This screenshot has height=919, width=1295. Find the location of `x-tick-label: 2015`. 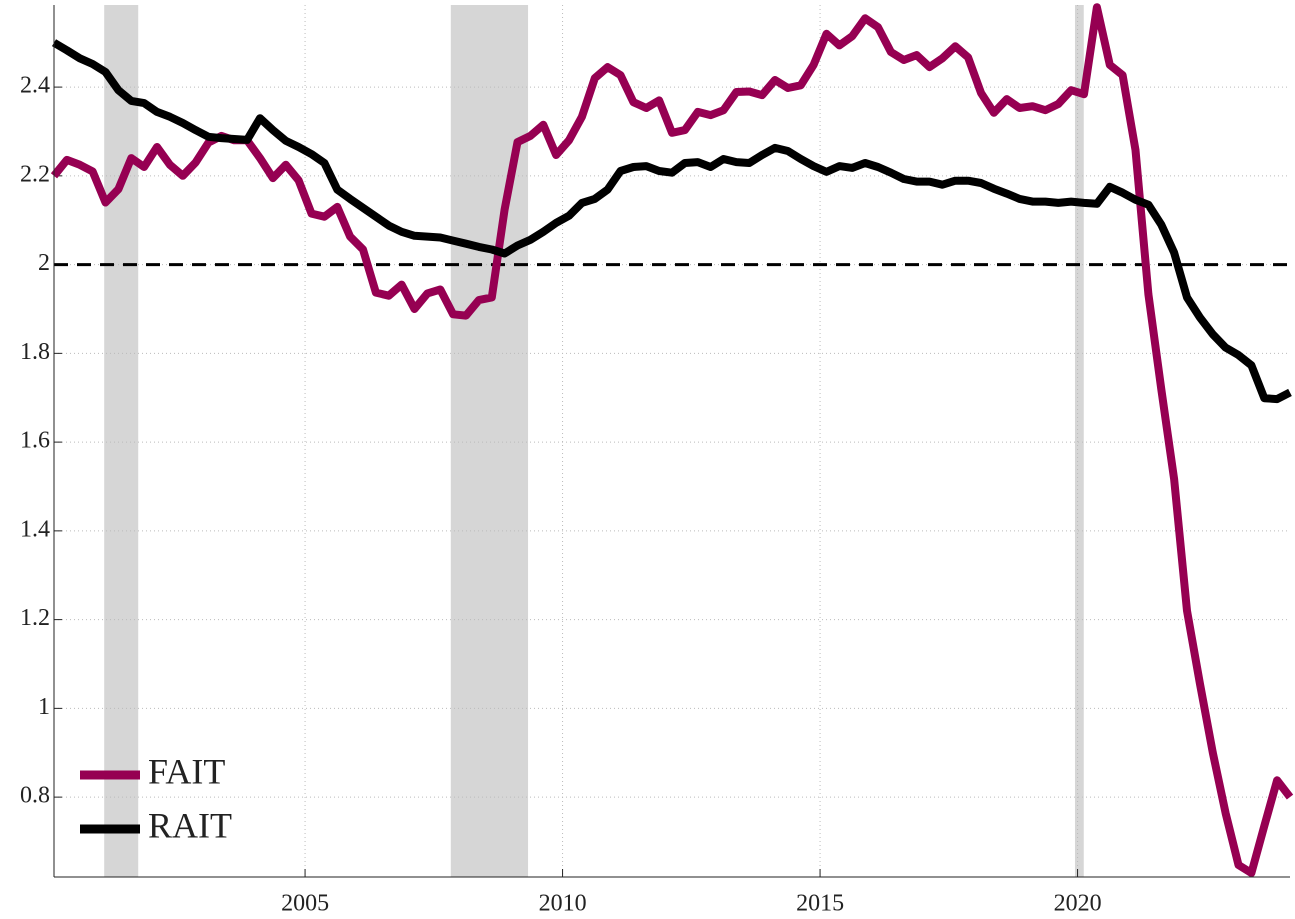

x-tick-label: 2015 is located at coordinates (820, 904).